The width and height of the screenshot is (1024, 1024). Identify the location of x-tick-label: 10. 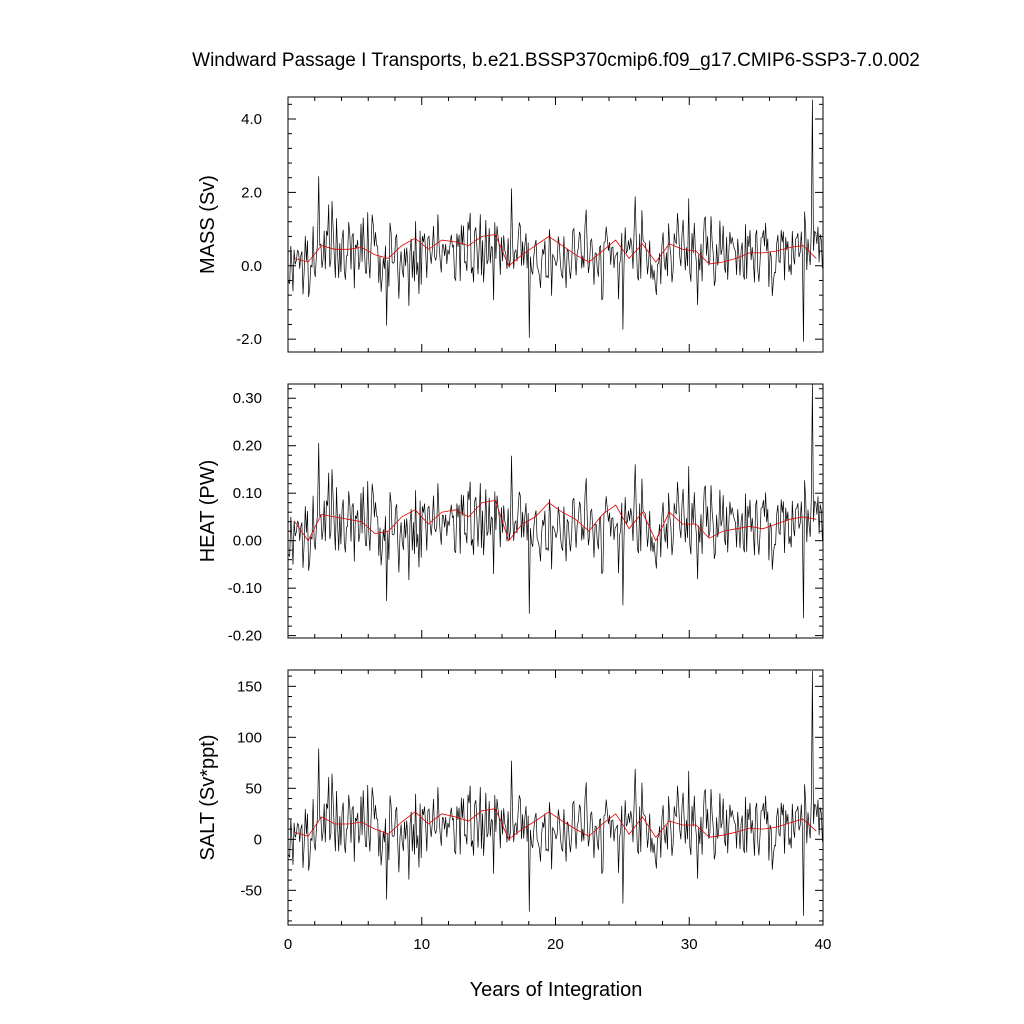
(421, 944).